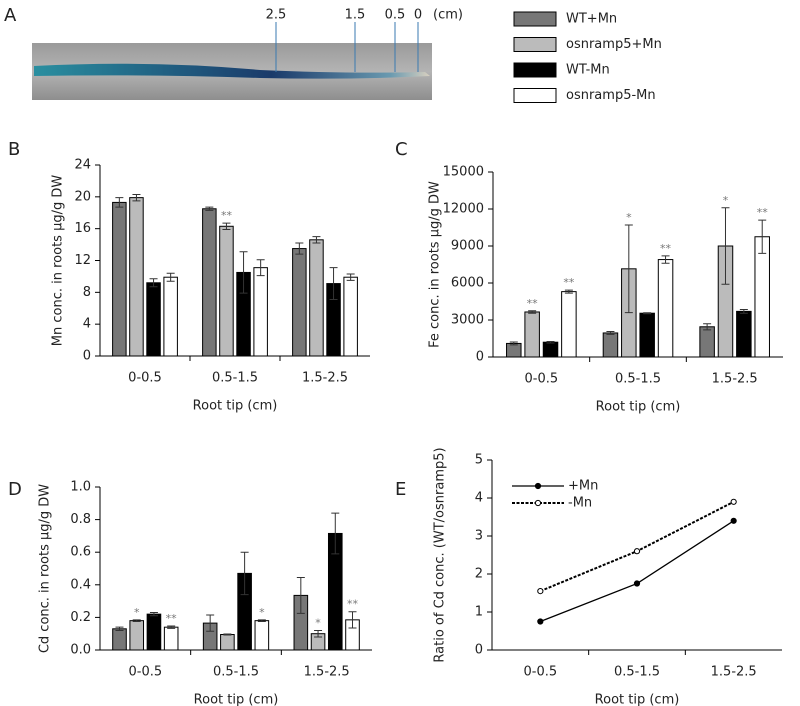  Describe the element at coordinates (614, 44) in the screenshot. I see `legend-label: osnramp5+Mn` at that location.